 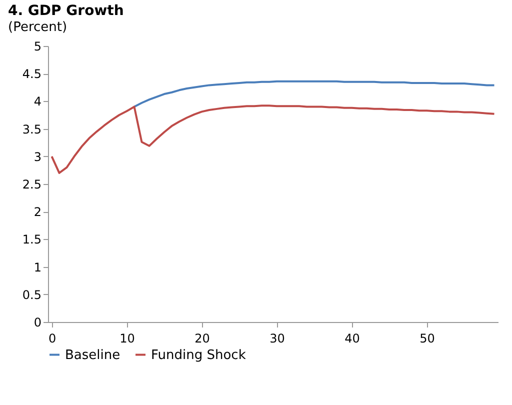 I want to click on y-tick-label: 4.5, so click(x=32, y=74).